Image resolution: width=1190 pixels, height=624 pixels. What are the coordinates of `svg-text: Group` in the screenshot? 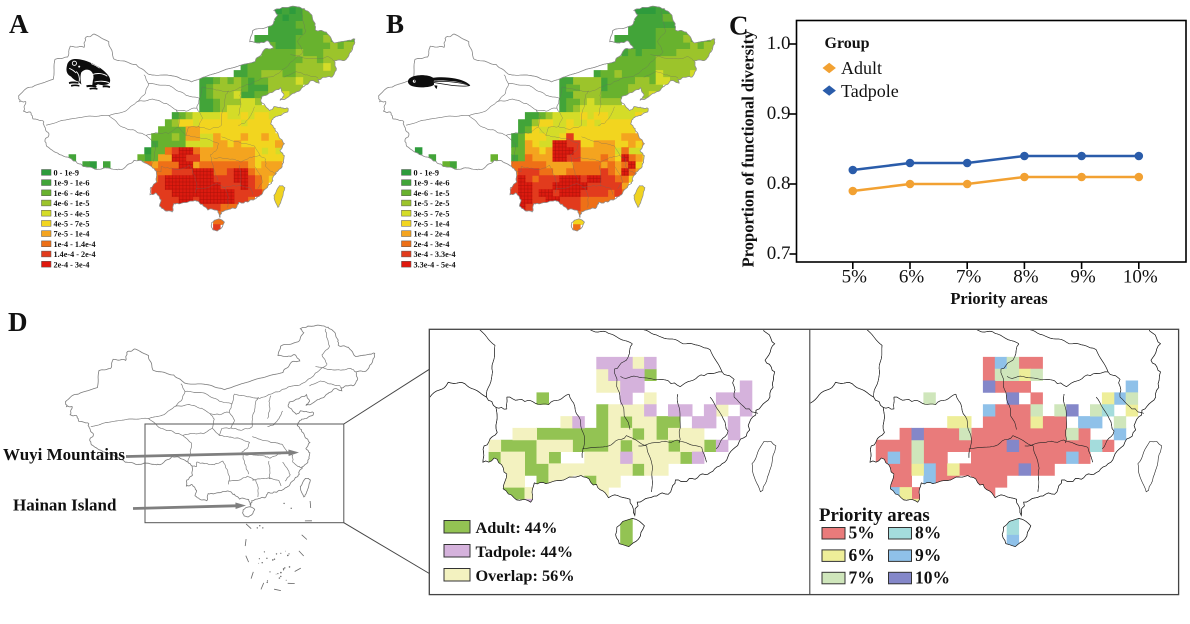 It's located at (847, 43).